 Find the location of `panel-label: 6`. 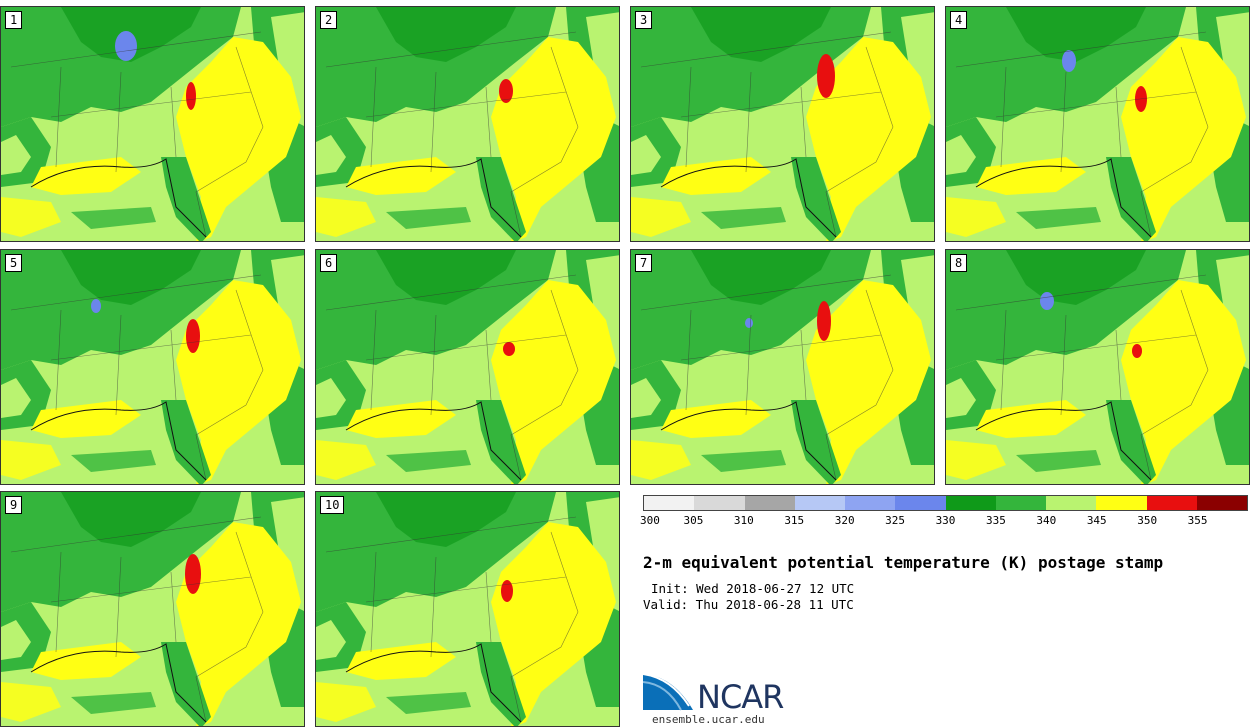

panel-label: 6 is located at coordinates (329, 263).